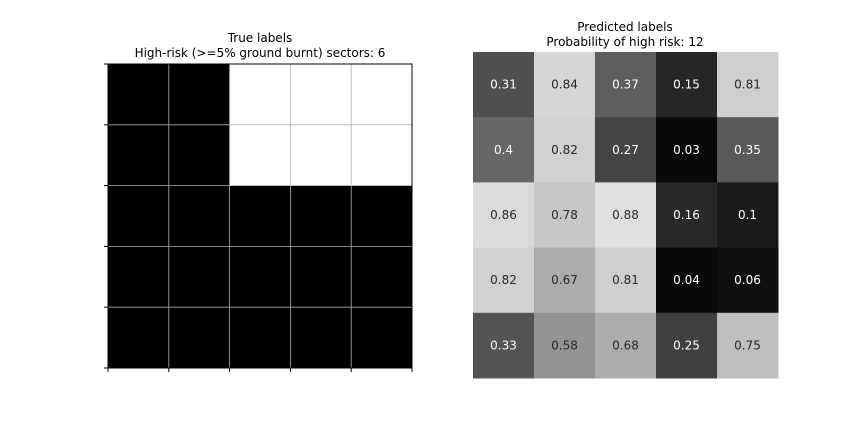  I want to click on predicted-cell-r0-c3, so click(687, 85).